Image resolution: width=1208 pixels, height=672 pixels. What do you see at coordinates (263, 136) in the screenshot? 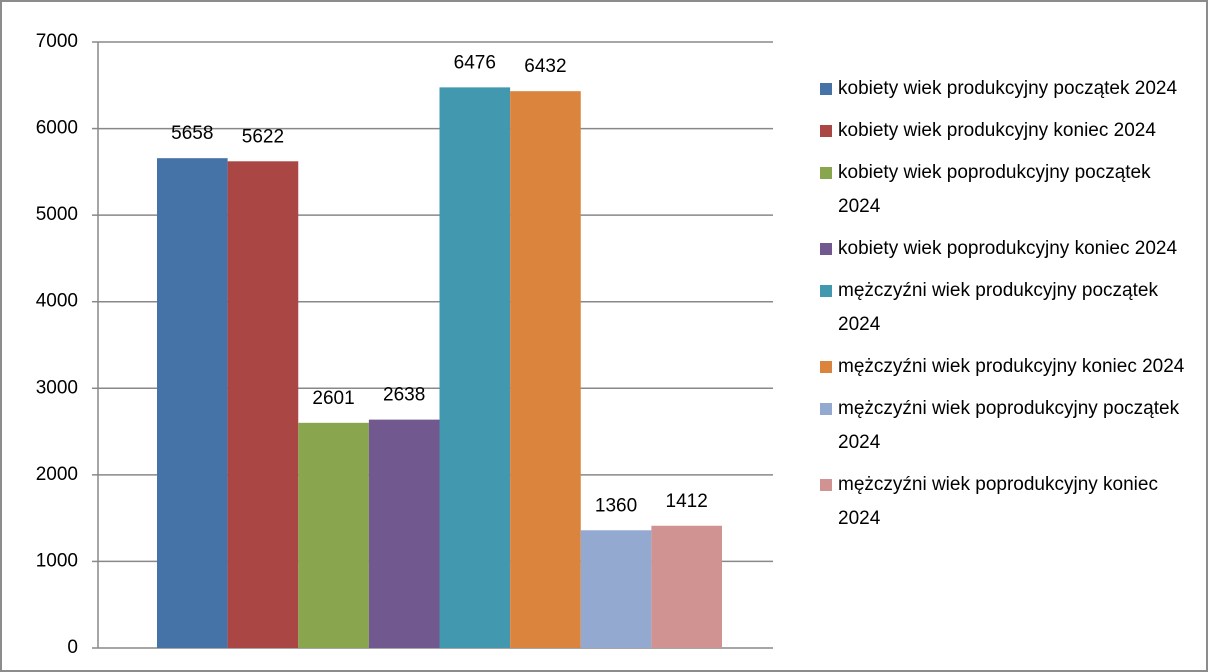
I see `data-label: 5622` at bounding box center [263, 136].